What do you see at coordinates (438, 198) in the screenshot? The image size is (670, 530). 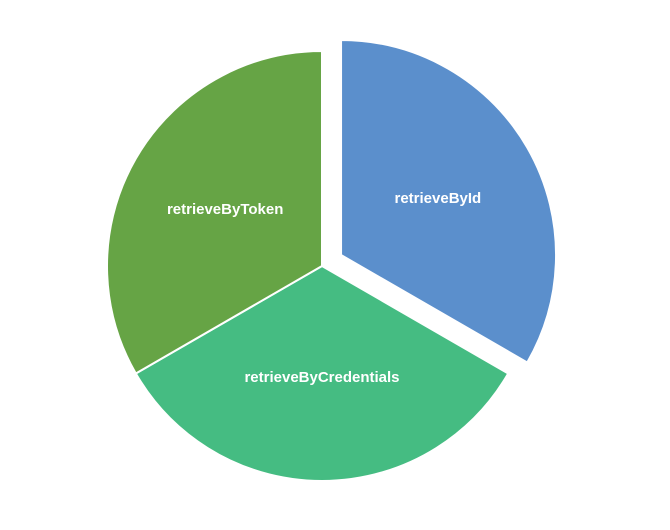 I see `pie-label-retrievebyid: retrieveById` at bounding box center [438, 198].